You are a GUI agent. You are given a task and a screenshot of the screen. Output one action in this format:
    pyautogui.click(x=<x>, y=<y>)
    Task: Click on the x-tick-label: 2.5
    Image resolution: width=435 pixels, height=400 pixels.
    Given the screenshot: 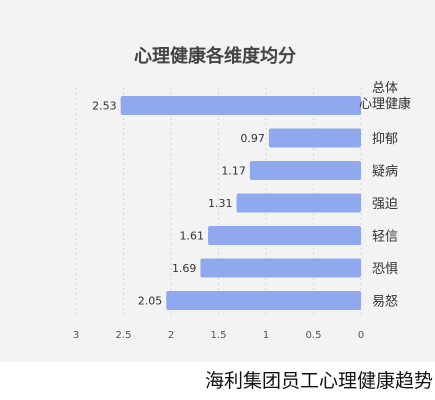 What is the action you would take?
    pyautogui.click(x=124, y=335)
    